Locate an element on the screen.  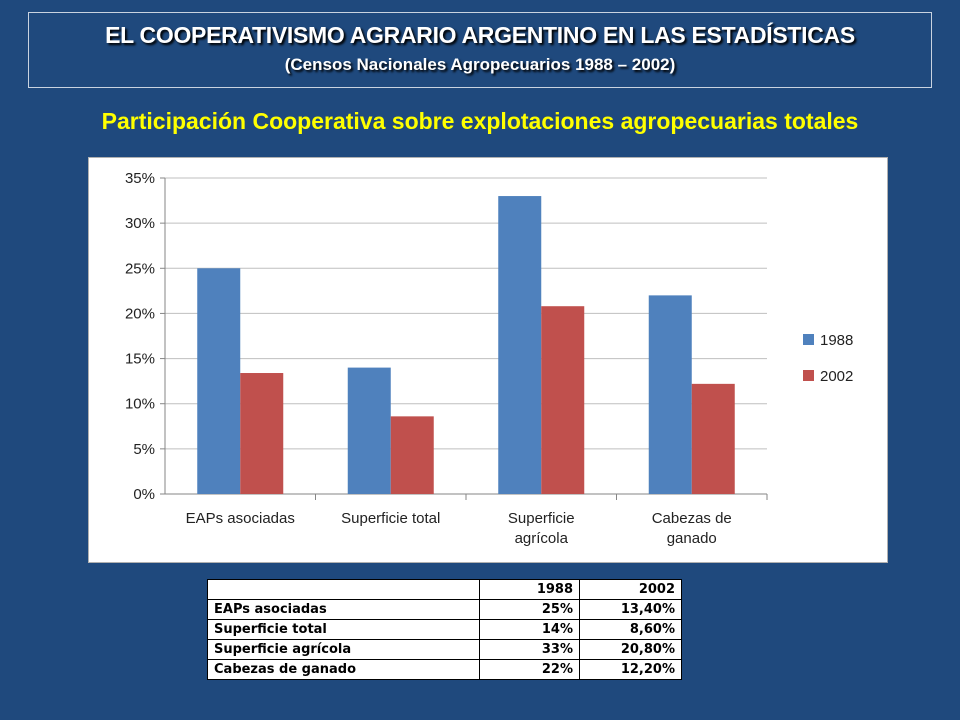
table-cell: Superficie total is located at coordinates (343, 629).